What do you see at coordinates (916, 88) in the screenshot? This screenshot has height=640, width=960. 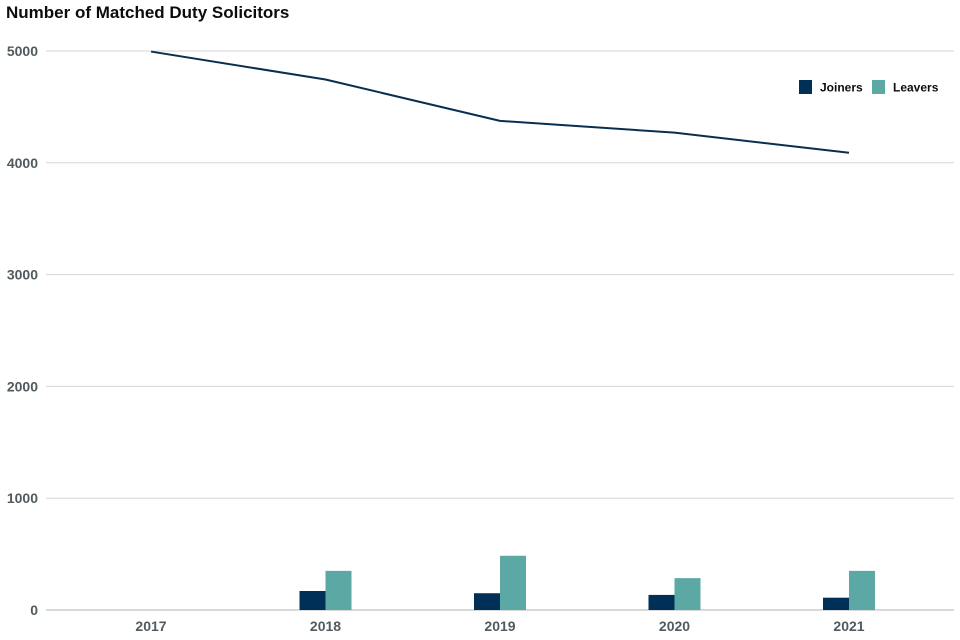 I see `legend-label-leavers: Leavers` at bounding box center [916, 88].